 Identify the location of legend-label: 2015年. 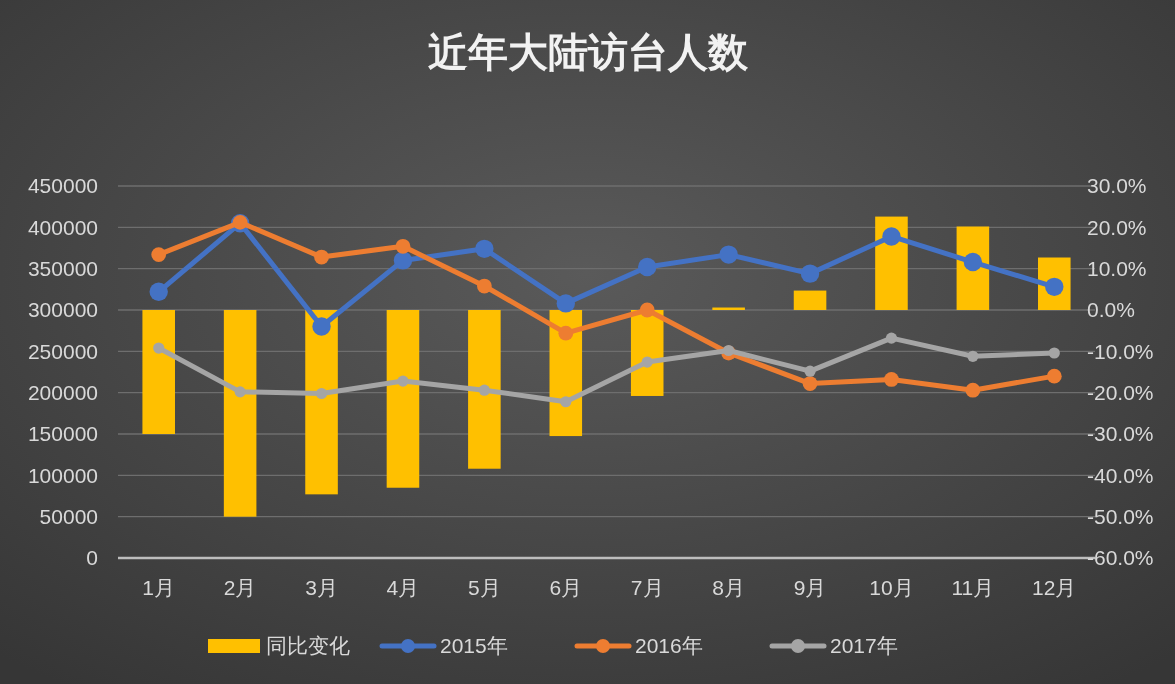
(474, 646).